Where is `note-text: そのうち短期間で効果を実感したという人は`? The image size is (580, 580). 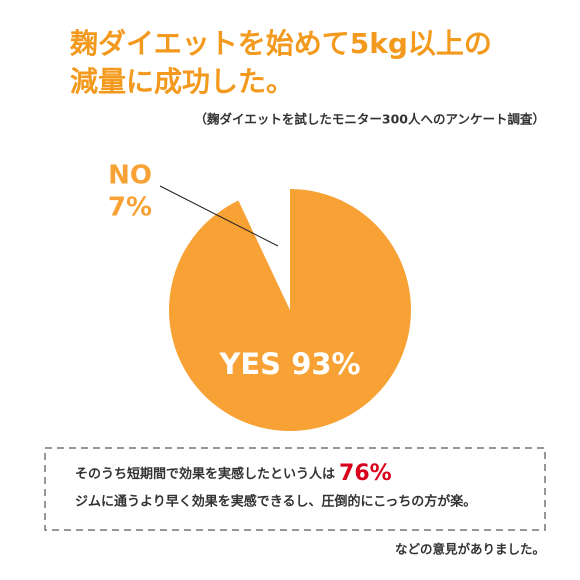 note-text: そのうち短期間で効果を実感したという人は is located at coordinates (205, 474).